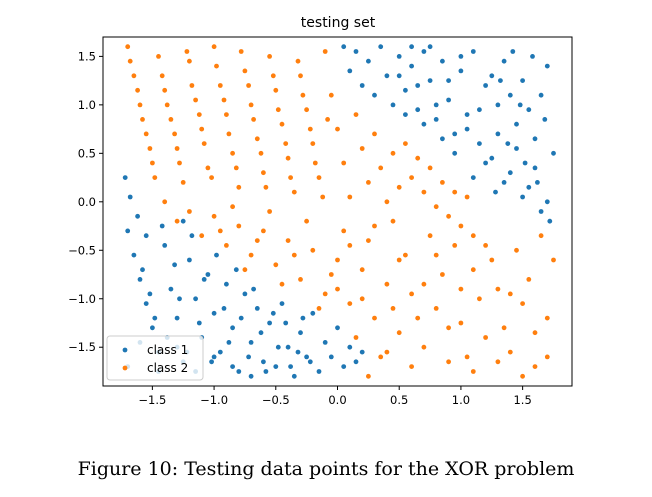  What do you see at coordinates (152, 400) in the screenshot?
I see `x-tick-label: −1.5` at bounding box center [152, 400].